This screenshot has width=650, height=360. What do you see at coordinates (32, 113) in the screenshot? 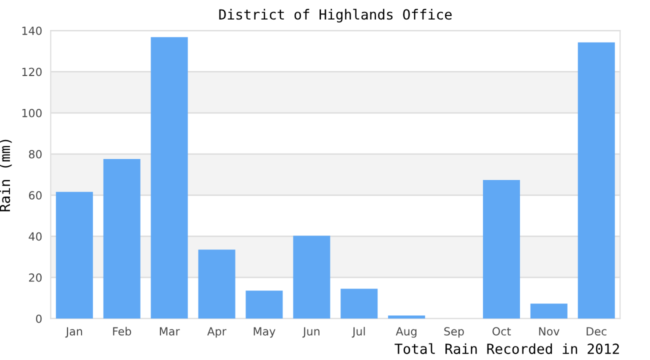
I see `y-tick-label: 100` at bounding box center [32, 113].